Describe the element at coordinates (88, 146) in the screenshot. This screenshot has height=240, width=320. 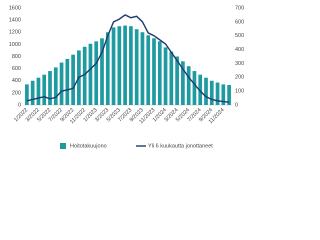
I see `legend-label: Hoitotakuujono` at that location.